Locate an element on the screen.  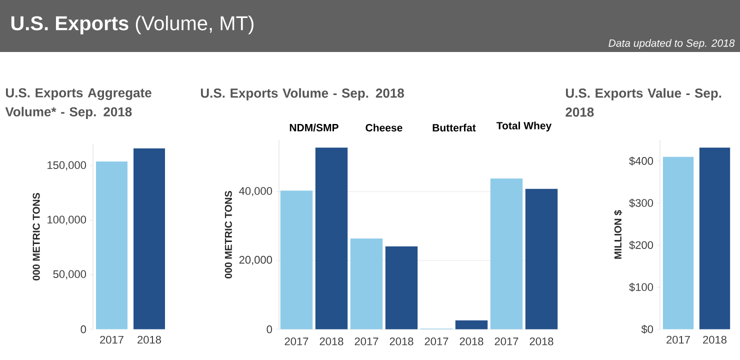
text: Data updated to Sep. 2018 is located at coordinates (671, 44).